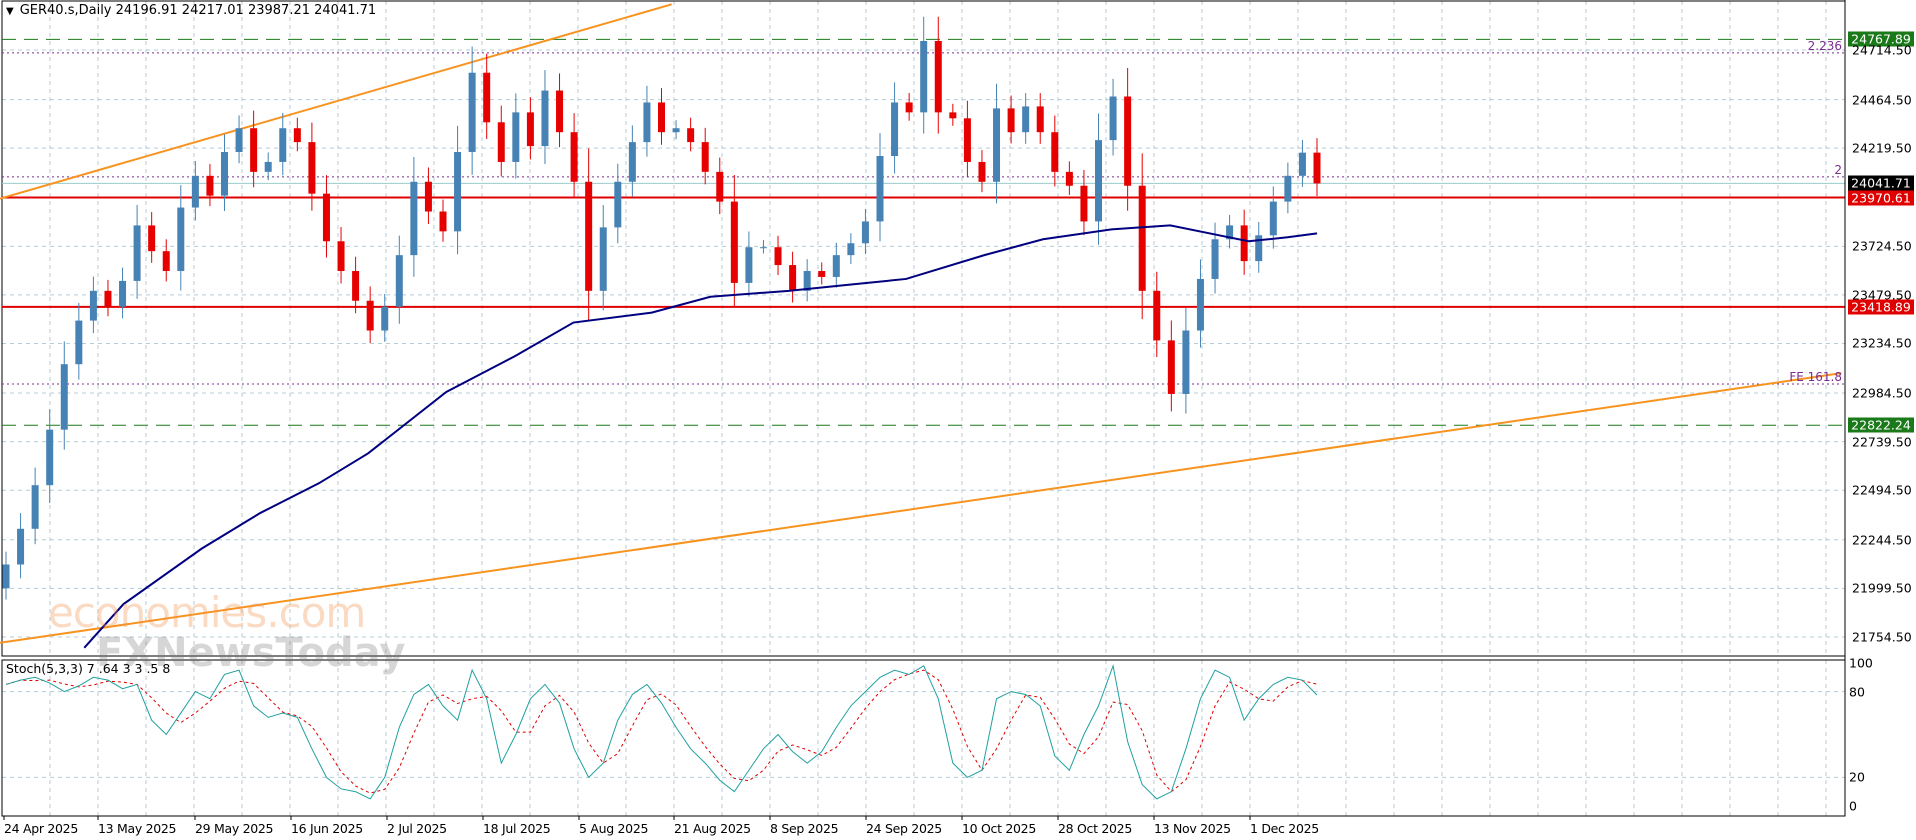  What do you see at coordinates (1882, 442) in the screenshot?
I see `price-axis-tick: 22739.50` at bounding box center [1882, 442].